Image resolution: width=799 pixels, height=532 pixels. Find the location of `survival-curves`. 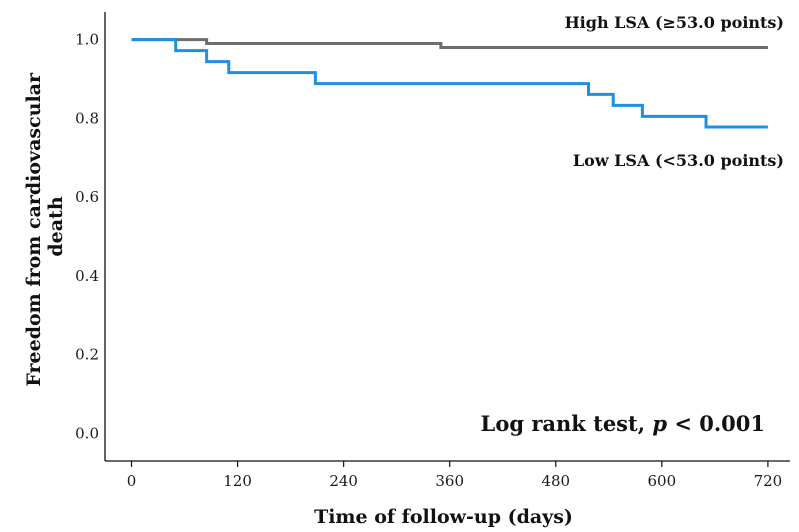

survival-curves is located at coordinates (449, 83).